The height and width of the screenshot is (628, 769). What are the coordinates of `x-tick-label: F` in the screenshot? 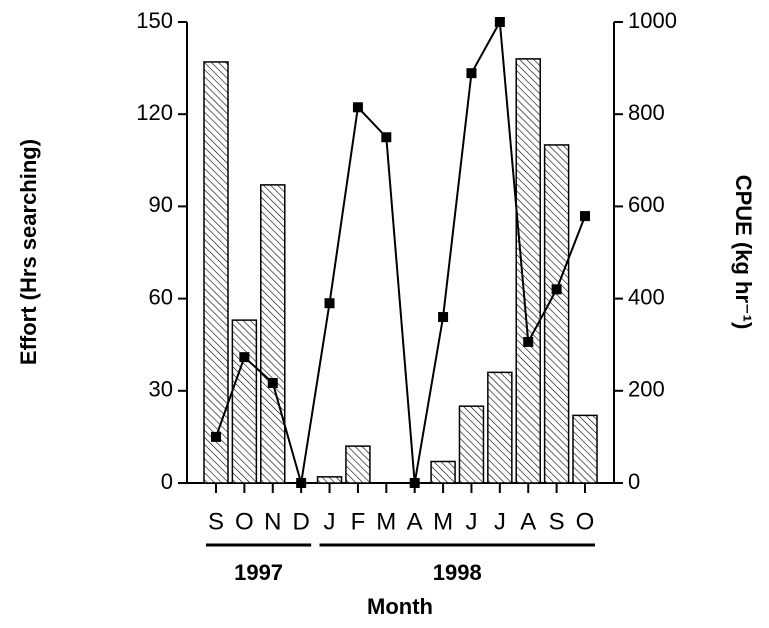 It's located at (358, 521).